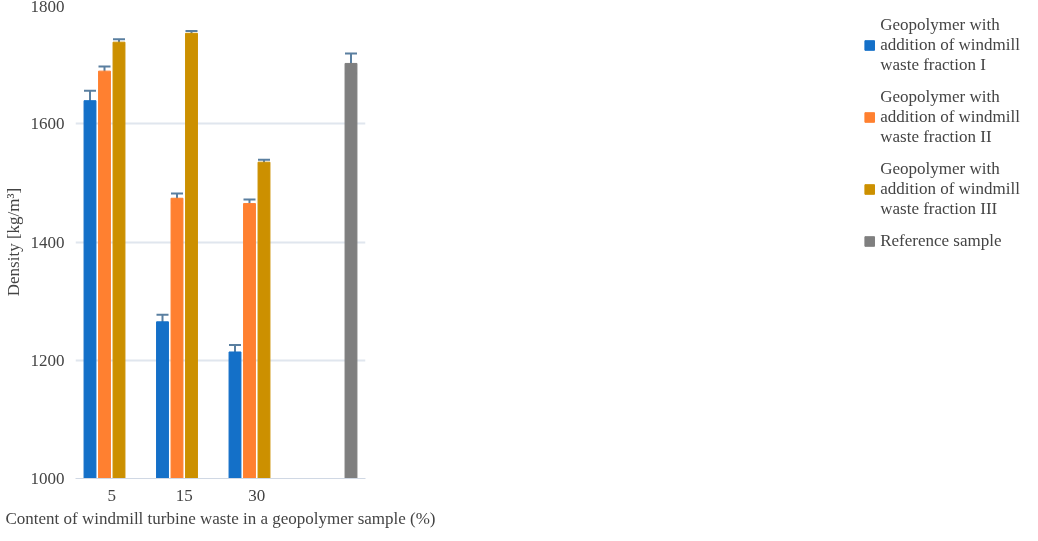 The width and height of the screenshot is (1038, 541). Describe the element at coordinates (47, 8) in the screenshot. I see `y-tick-label: 1800` at that location.